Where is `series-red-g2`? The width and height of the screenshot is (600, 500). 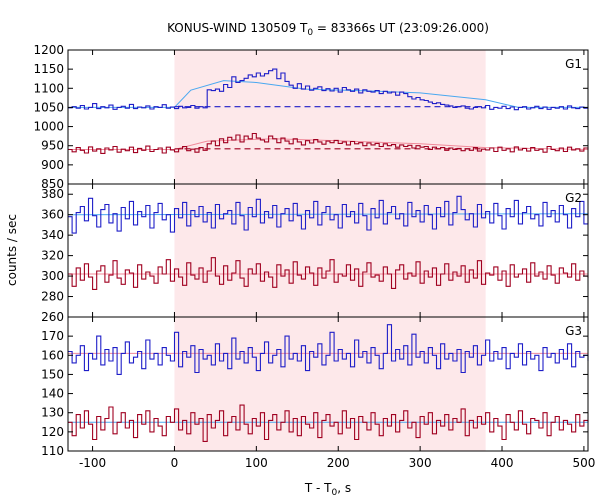 series-red-g2 is located at coordinates (328, 273).